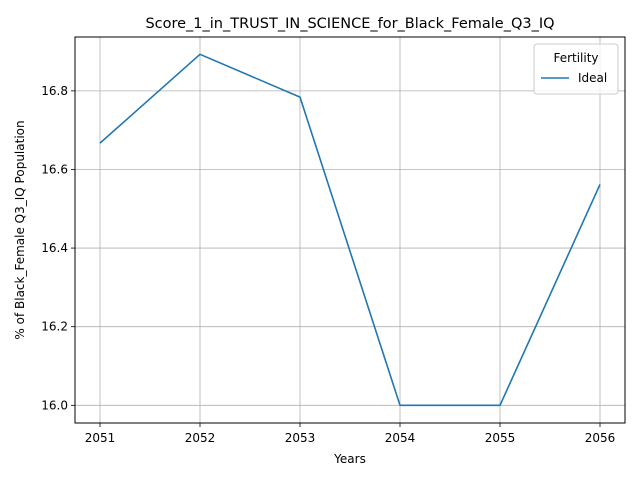 The image size is (640, 480). I want to click on legend-box, so click(576, 69).